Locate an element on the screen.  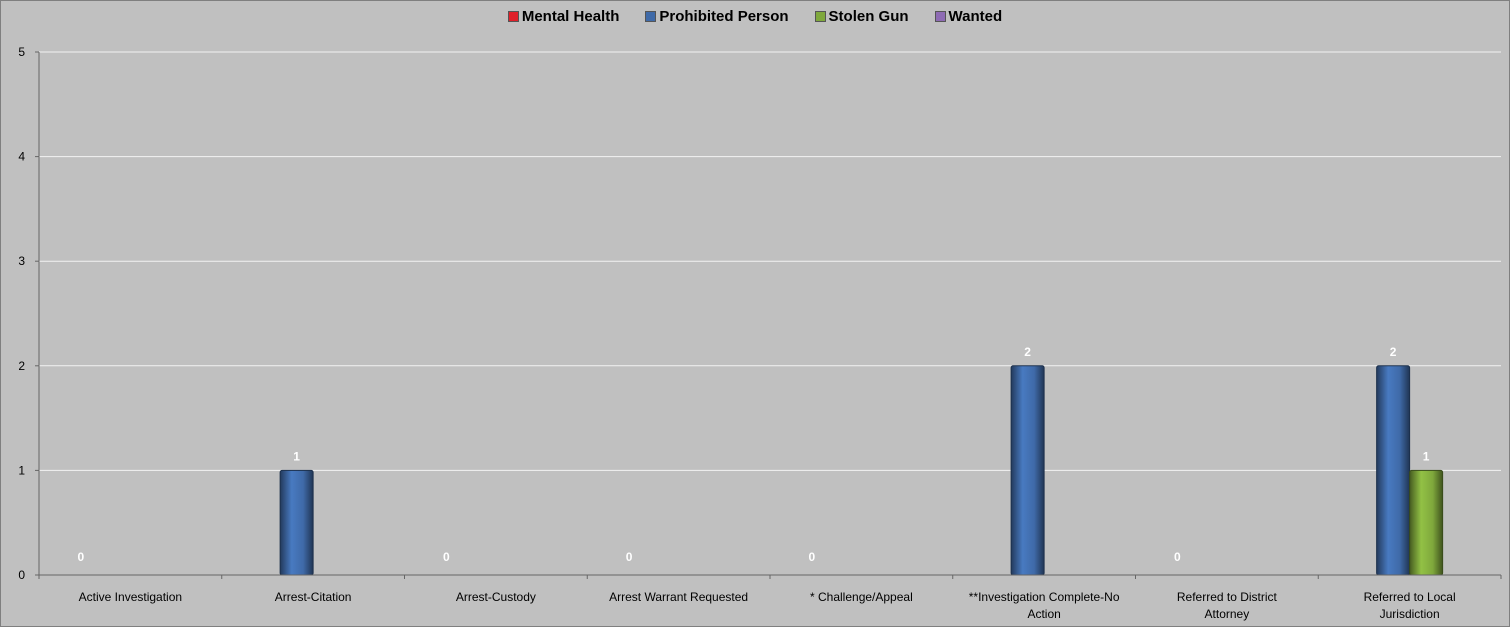
legend-item-mental-health: Mental Health is located at coordinates (563, 16).